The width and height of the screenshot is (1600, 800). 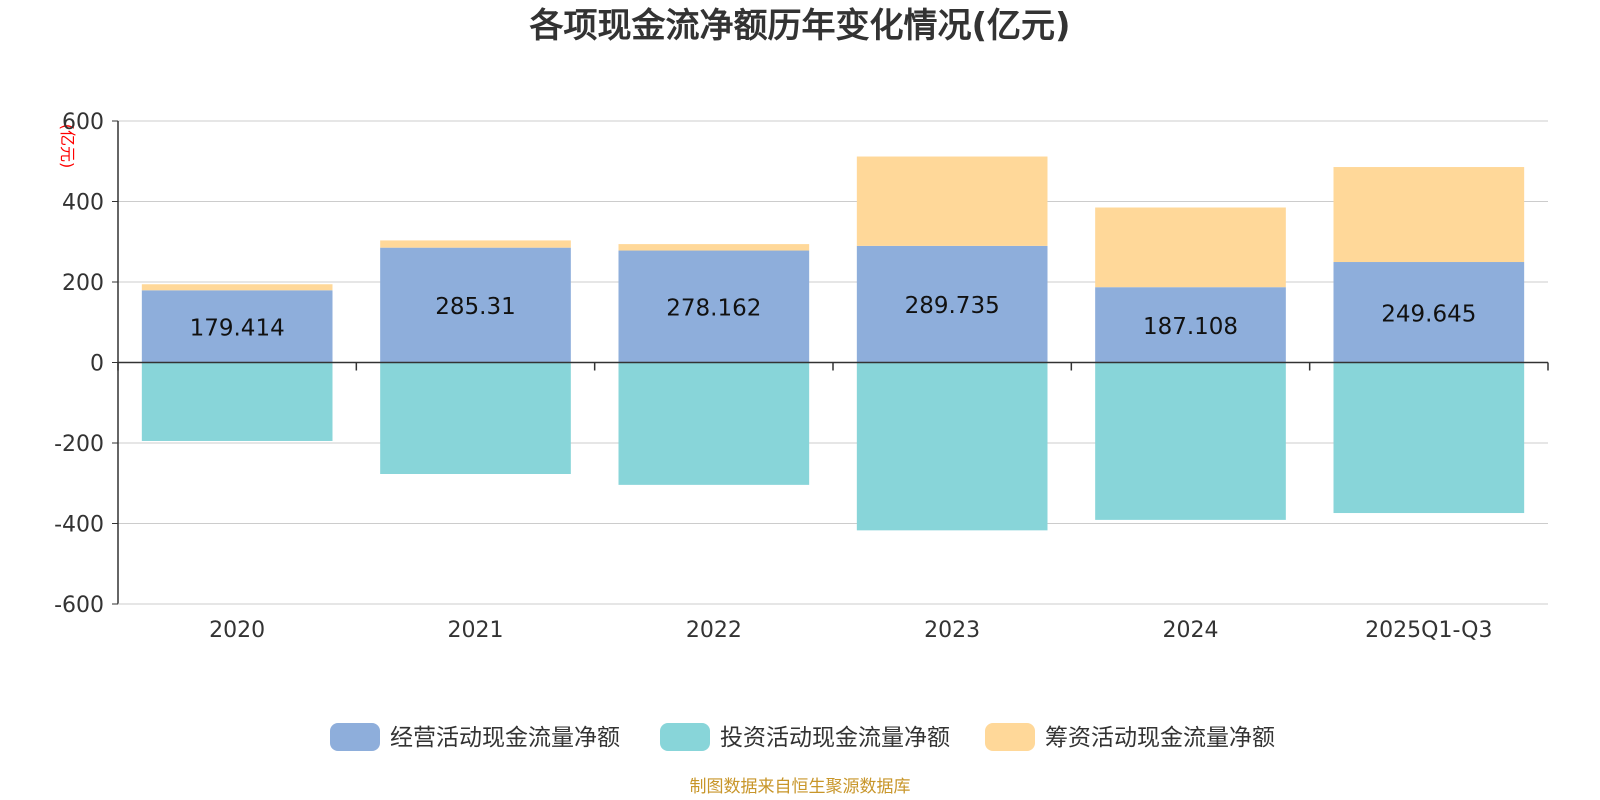 What do you see at coordinates (799, 26) in the screenshot?
I see `chart-title: 各项现金流净额历年变化情况(亿元)` at bounding box center [799, 26].